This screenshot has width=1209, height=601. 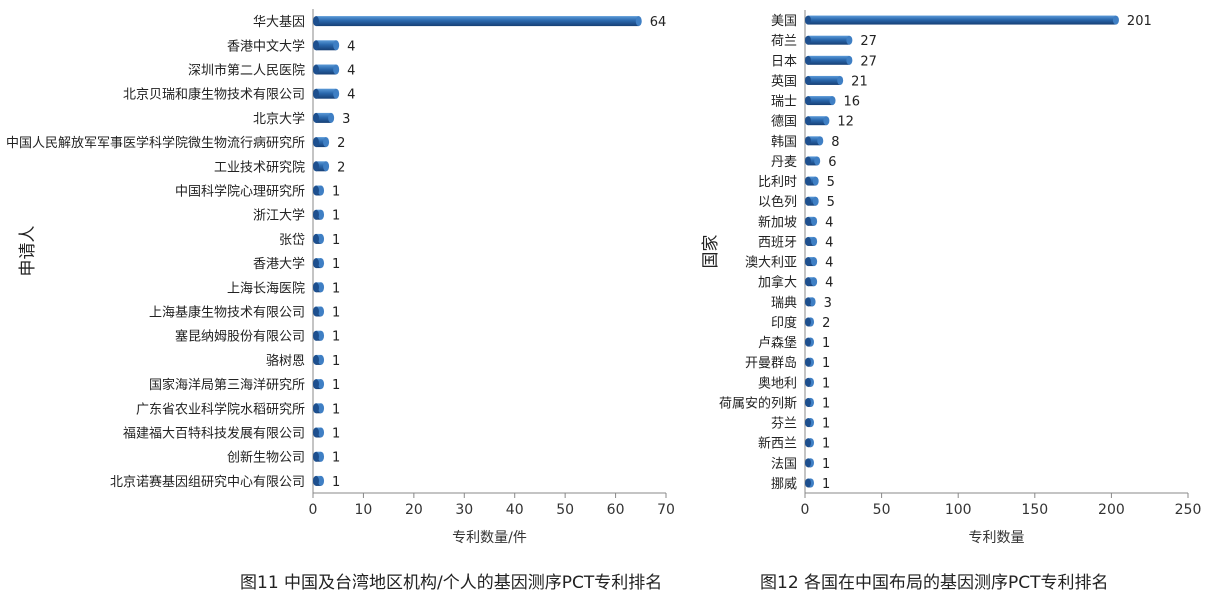 I want to click on chart2-category-label: 西班牙, so click(x=777, y=242).